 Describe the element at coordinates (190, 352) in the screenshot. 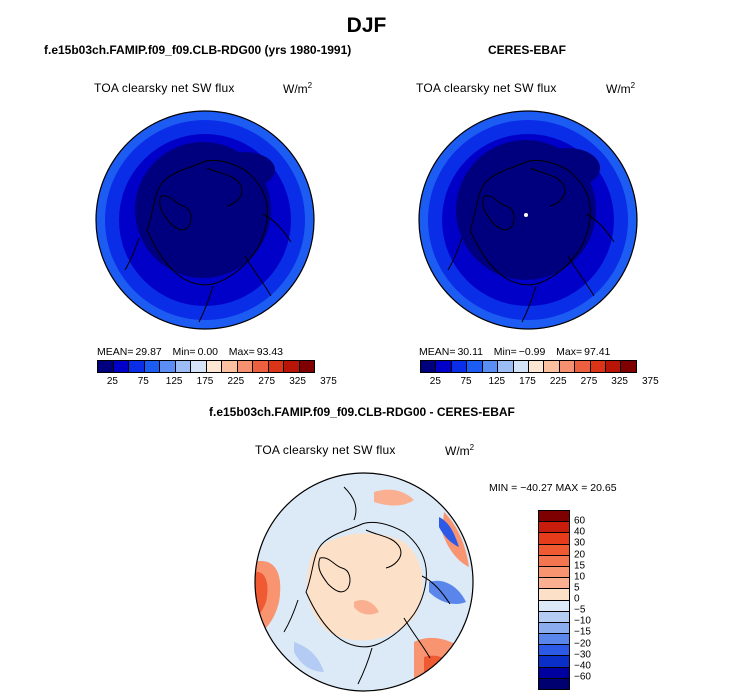

I see `model-stats: MEAN= 29.87 Min= 0.00 Max= 93.43` at that location.